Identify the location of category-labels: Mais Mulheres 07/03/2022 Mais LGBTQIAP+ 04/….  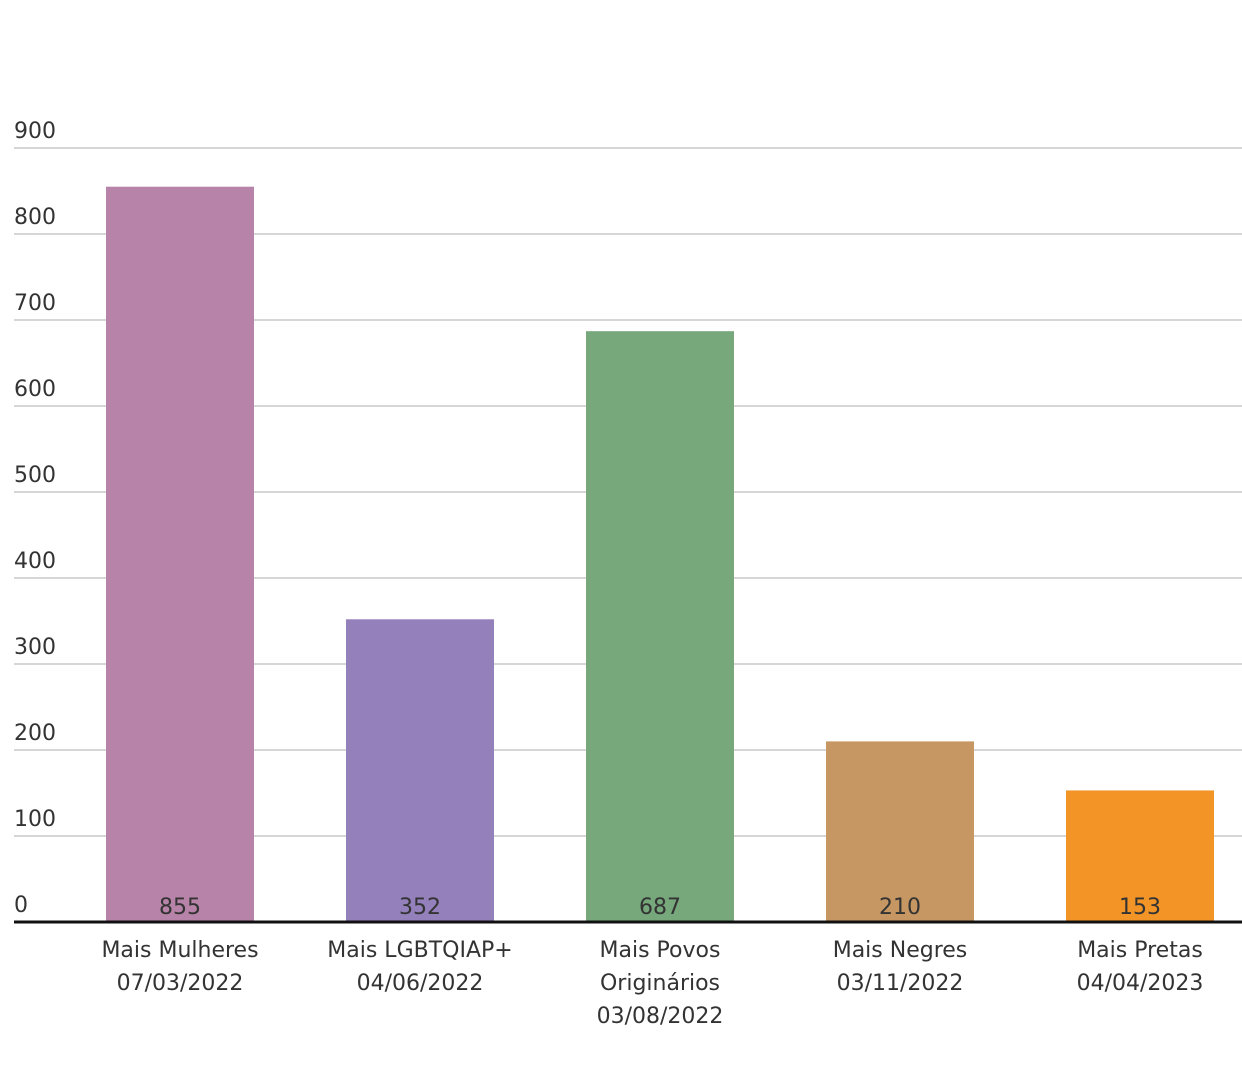
(652, 983).